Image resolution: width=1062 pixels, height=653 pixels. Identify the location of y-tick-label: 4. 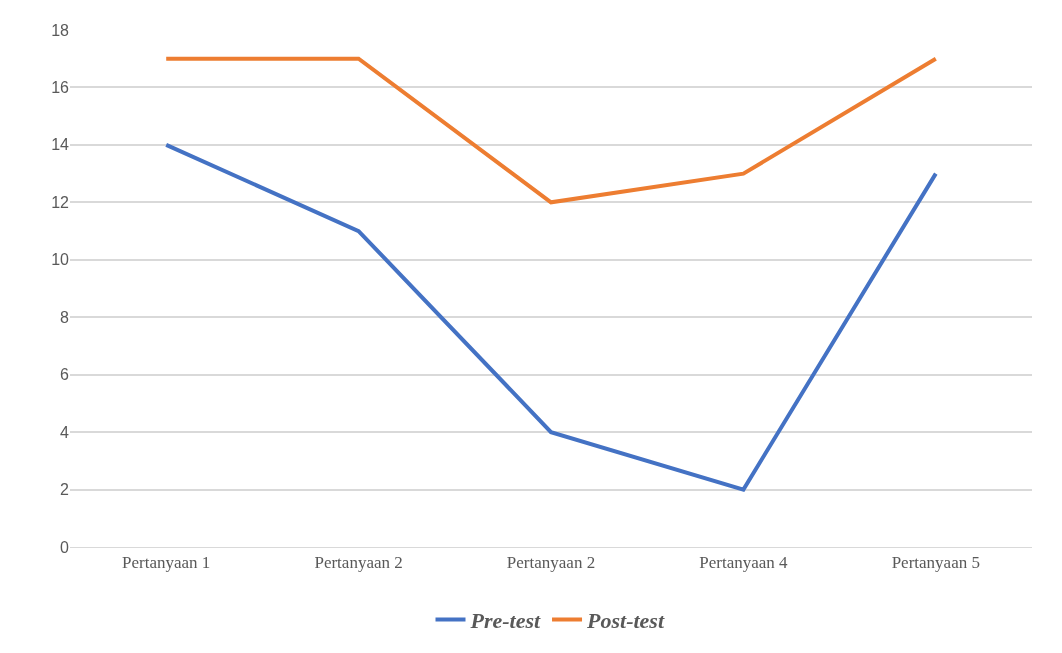
(65, 432).